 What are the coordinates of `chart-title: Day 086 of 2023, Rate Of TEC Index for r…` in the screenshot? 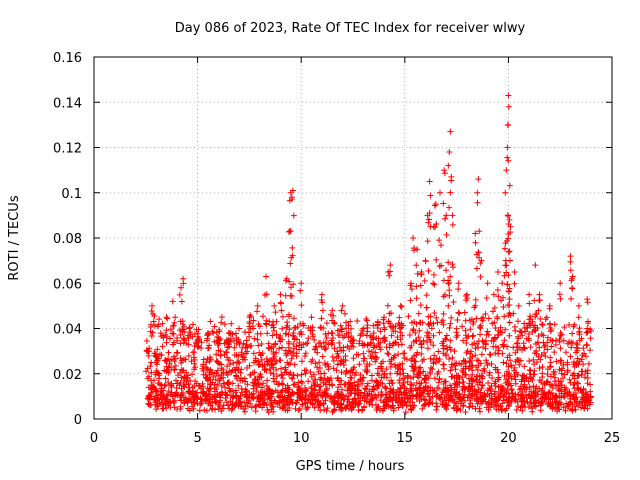 It's located at (350, 28).